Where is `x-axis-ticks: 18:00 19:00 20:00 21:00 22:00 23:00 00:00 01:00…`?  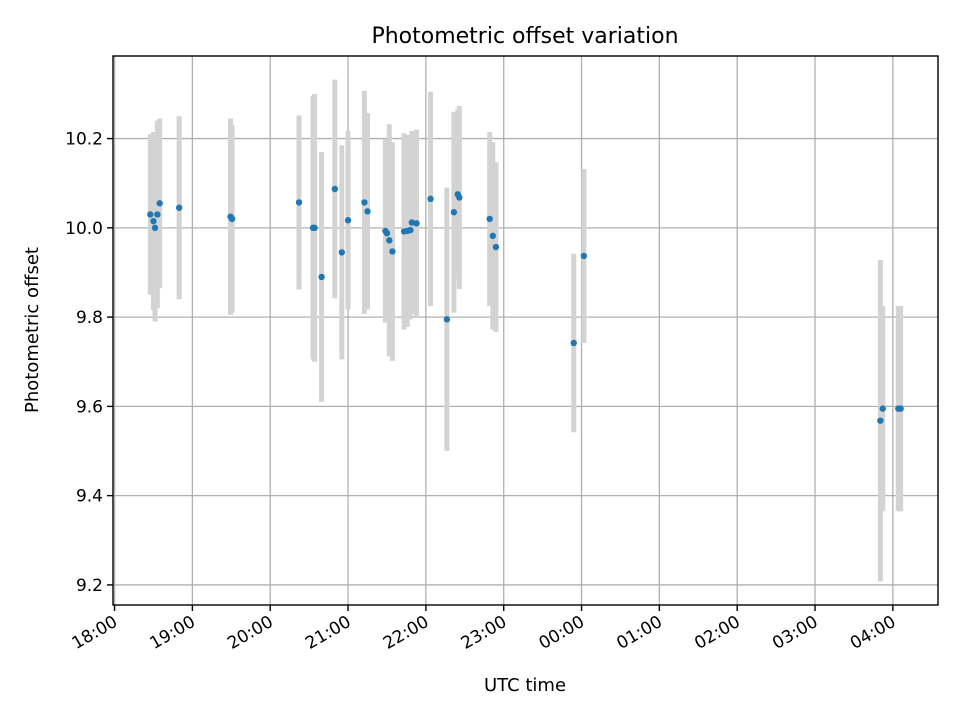 x-axis-ticks: 18:00 19:00 20:00 21:00 22:00 23:00 00:00 01:00… is located at coordinates (484, 629).